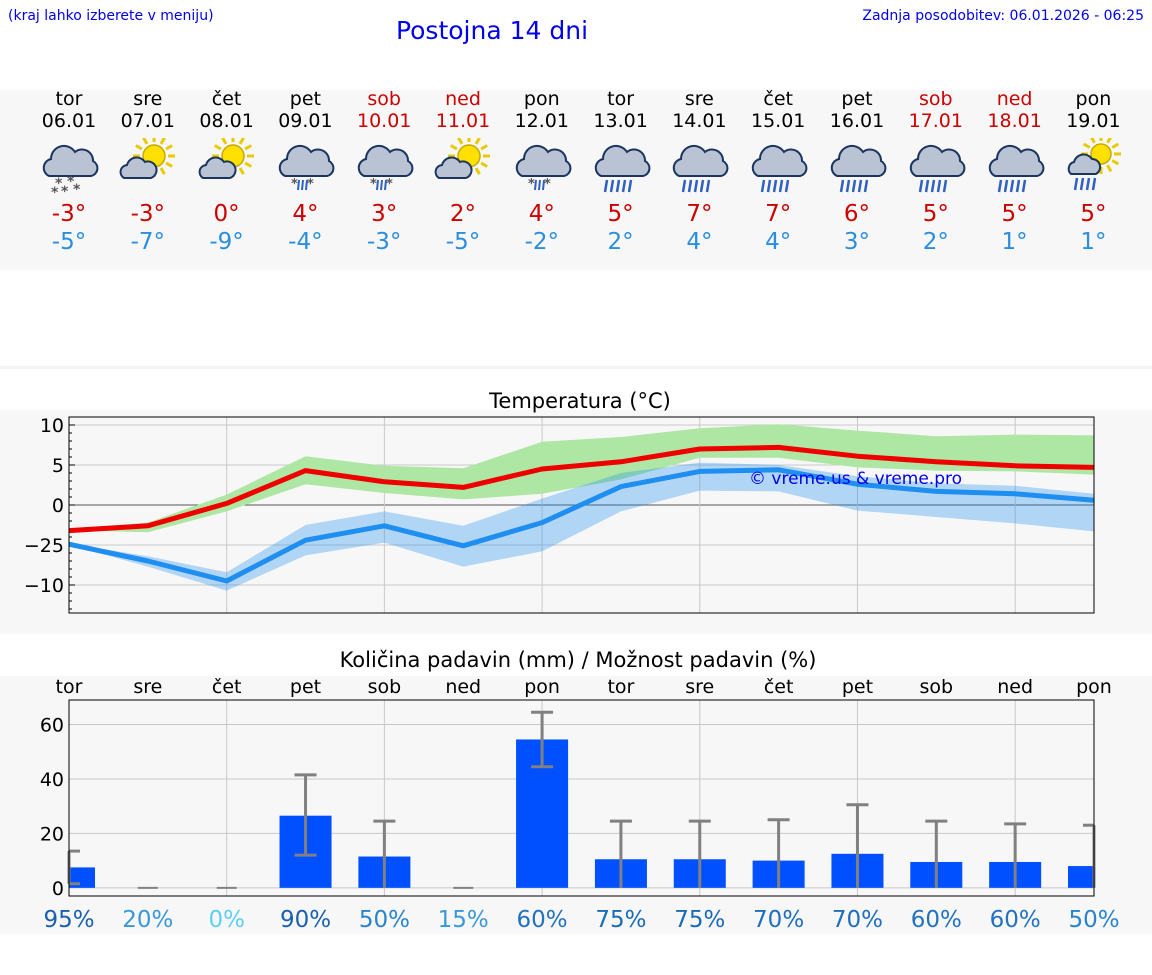 This screenshot has height=975, width=1152. I want to click on day-column: ned 18.01 5° 1°, so click(1015, 172).